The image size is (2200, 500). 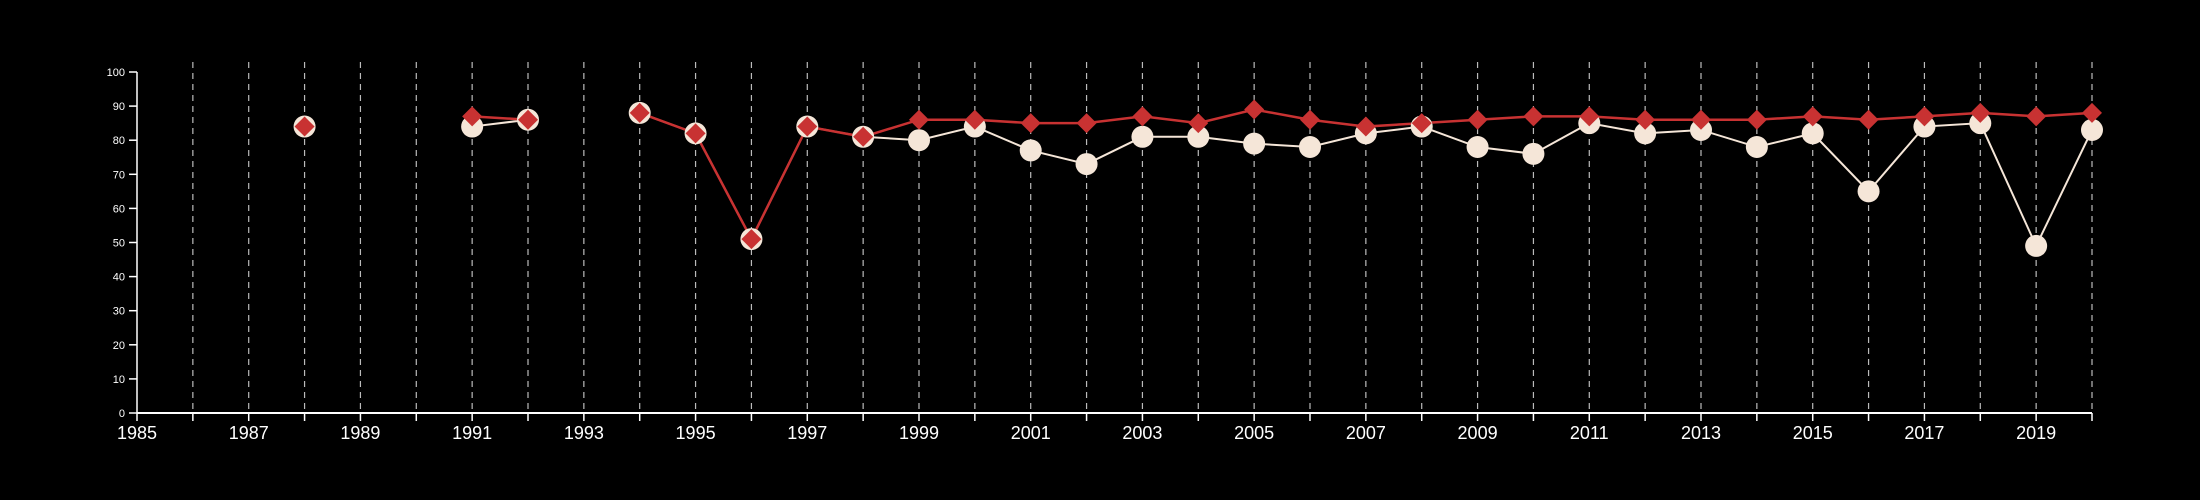 What do you see at coordinates (119, 312) in the screenshot?
I see `y-tick-label: 30` at bounding box center [119, 312].